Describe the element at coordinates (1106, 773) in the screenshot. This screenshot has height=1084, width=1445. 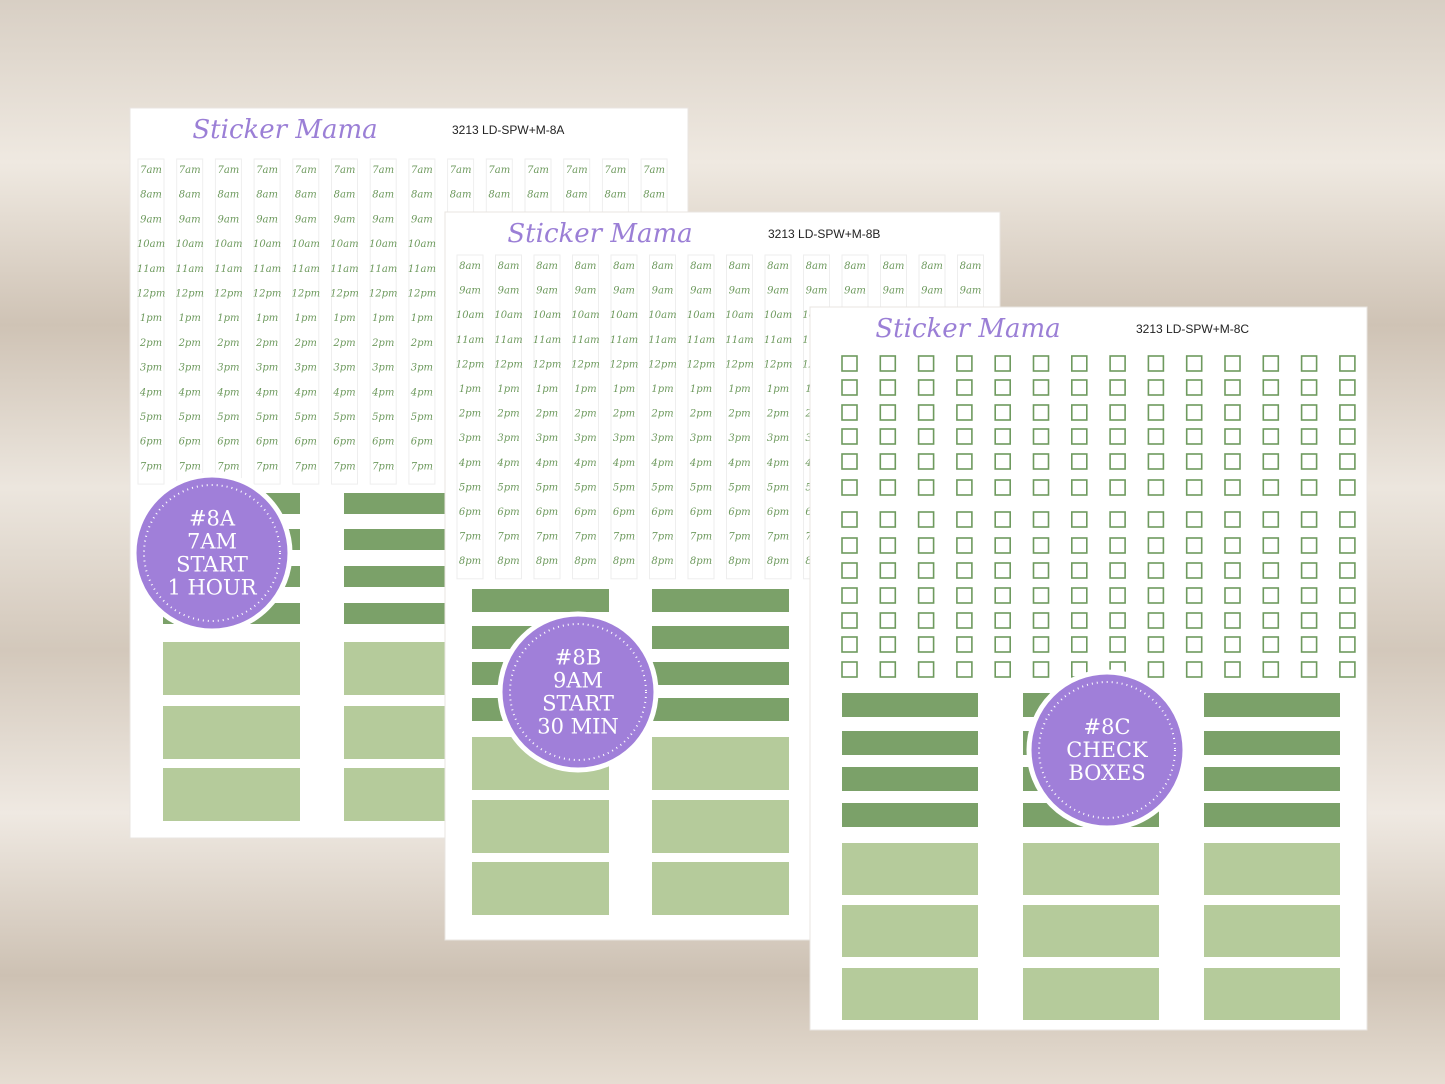
I see `badge-text: BOXES` at that location.